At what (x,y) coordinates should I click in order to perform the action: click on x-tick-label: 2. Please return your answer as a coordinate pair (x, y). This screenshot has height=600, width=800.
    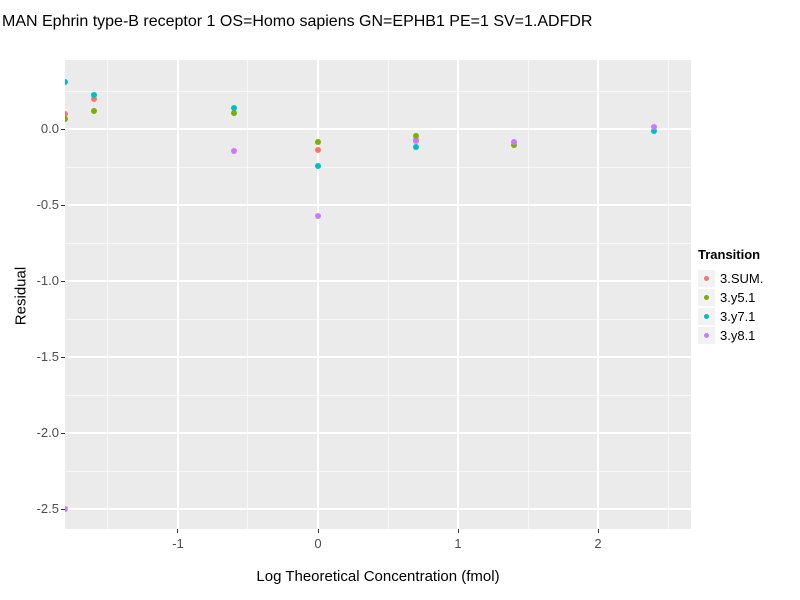
    Looking at the image, I should click on (598, 543).